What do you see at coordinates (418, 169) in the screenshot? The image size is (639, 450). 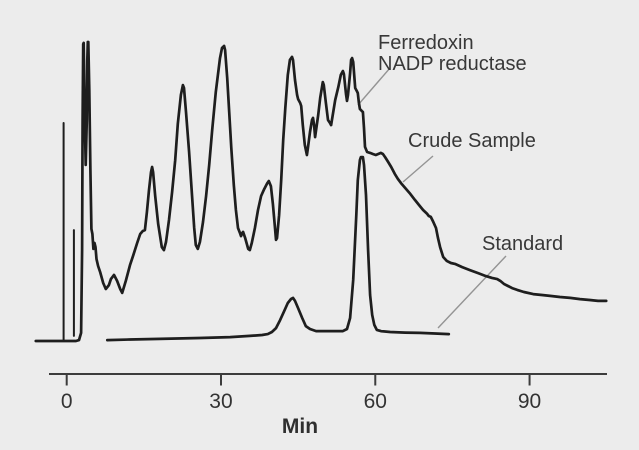 I see `crude-sample-leader-line` at bounding box center [418, 169].